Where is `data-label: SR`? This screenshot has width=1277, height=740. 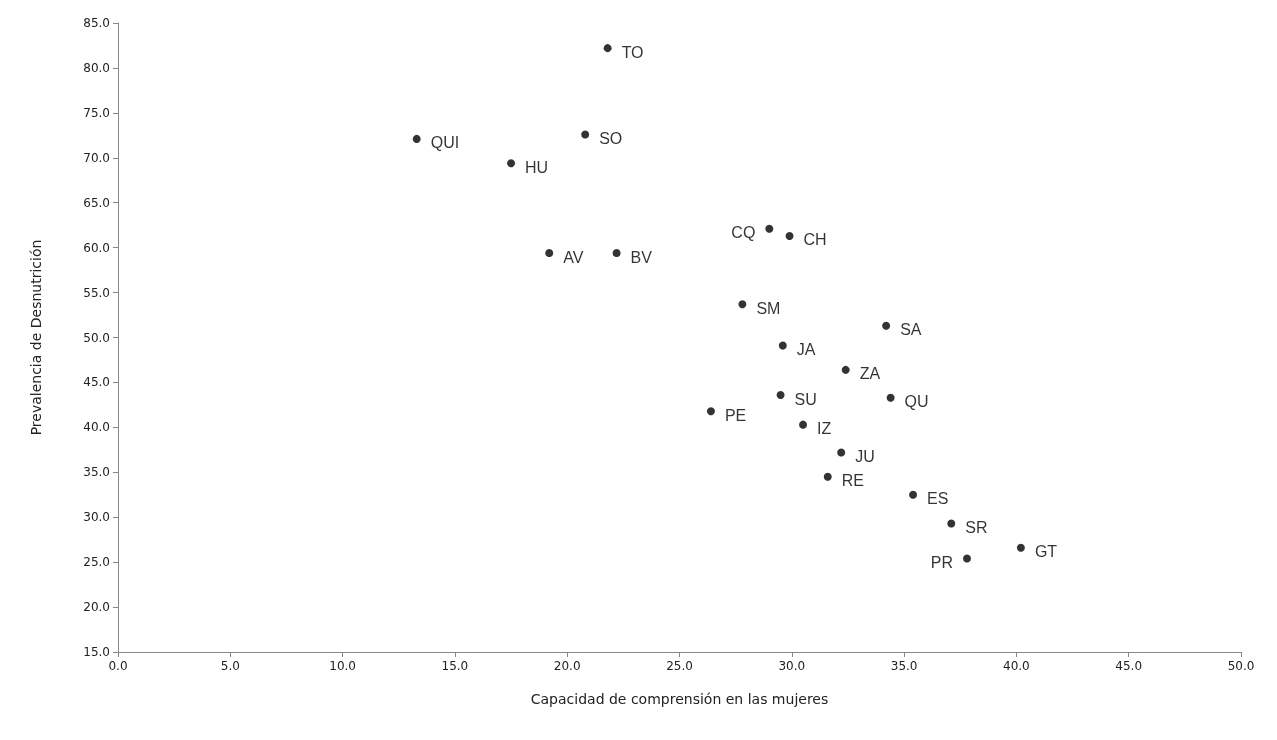 data-label: SR is located at coordinates (976, 527).